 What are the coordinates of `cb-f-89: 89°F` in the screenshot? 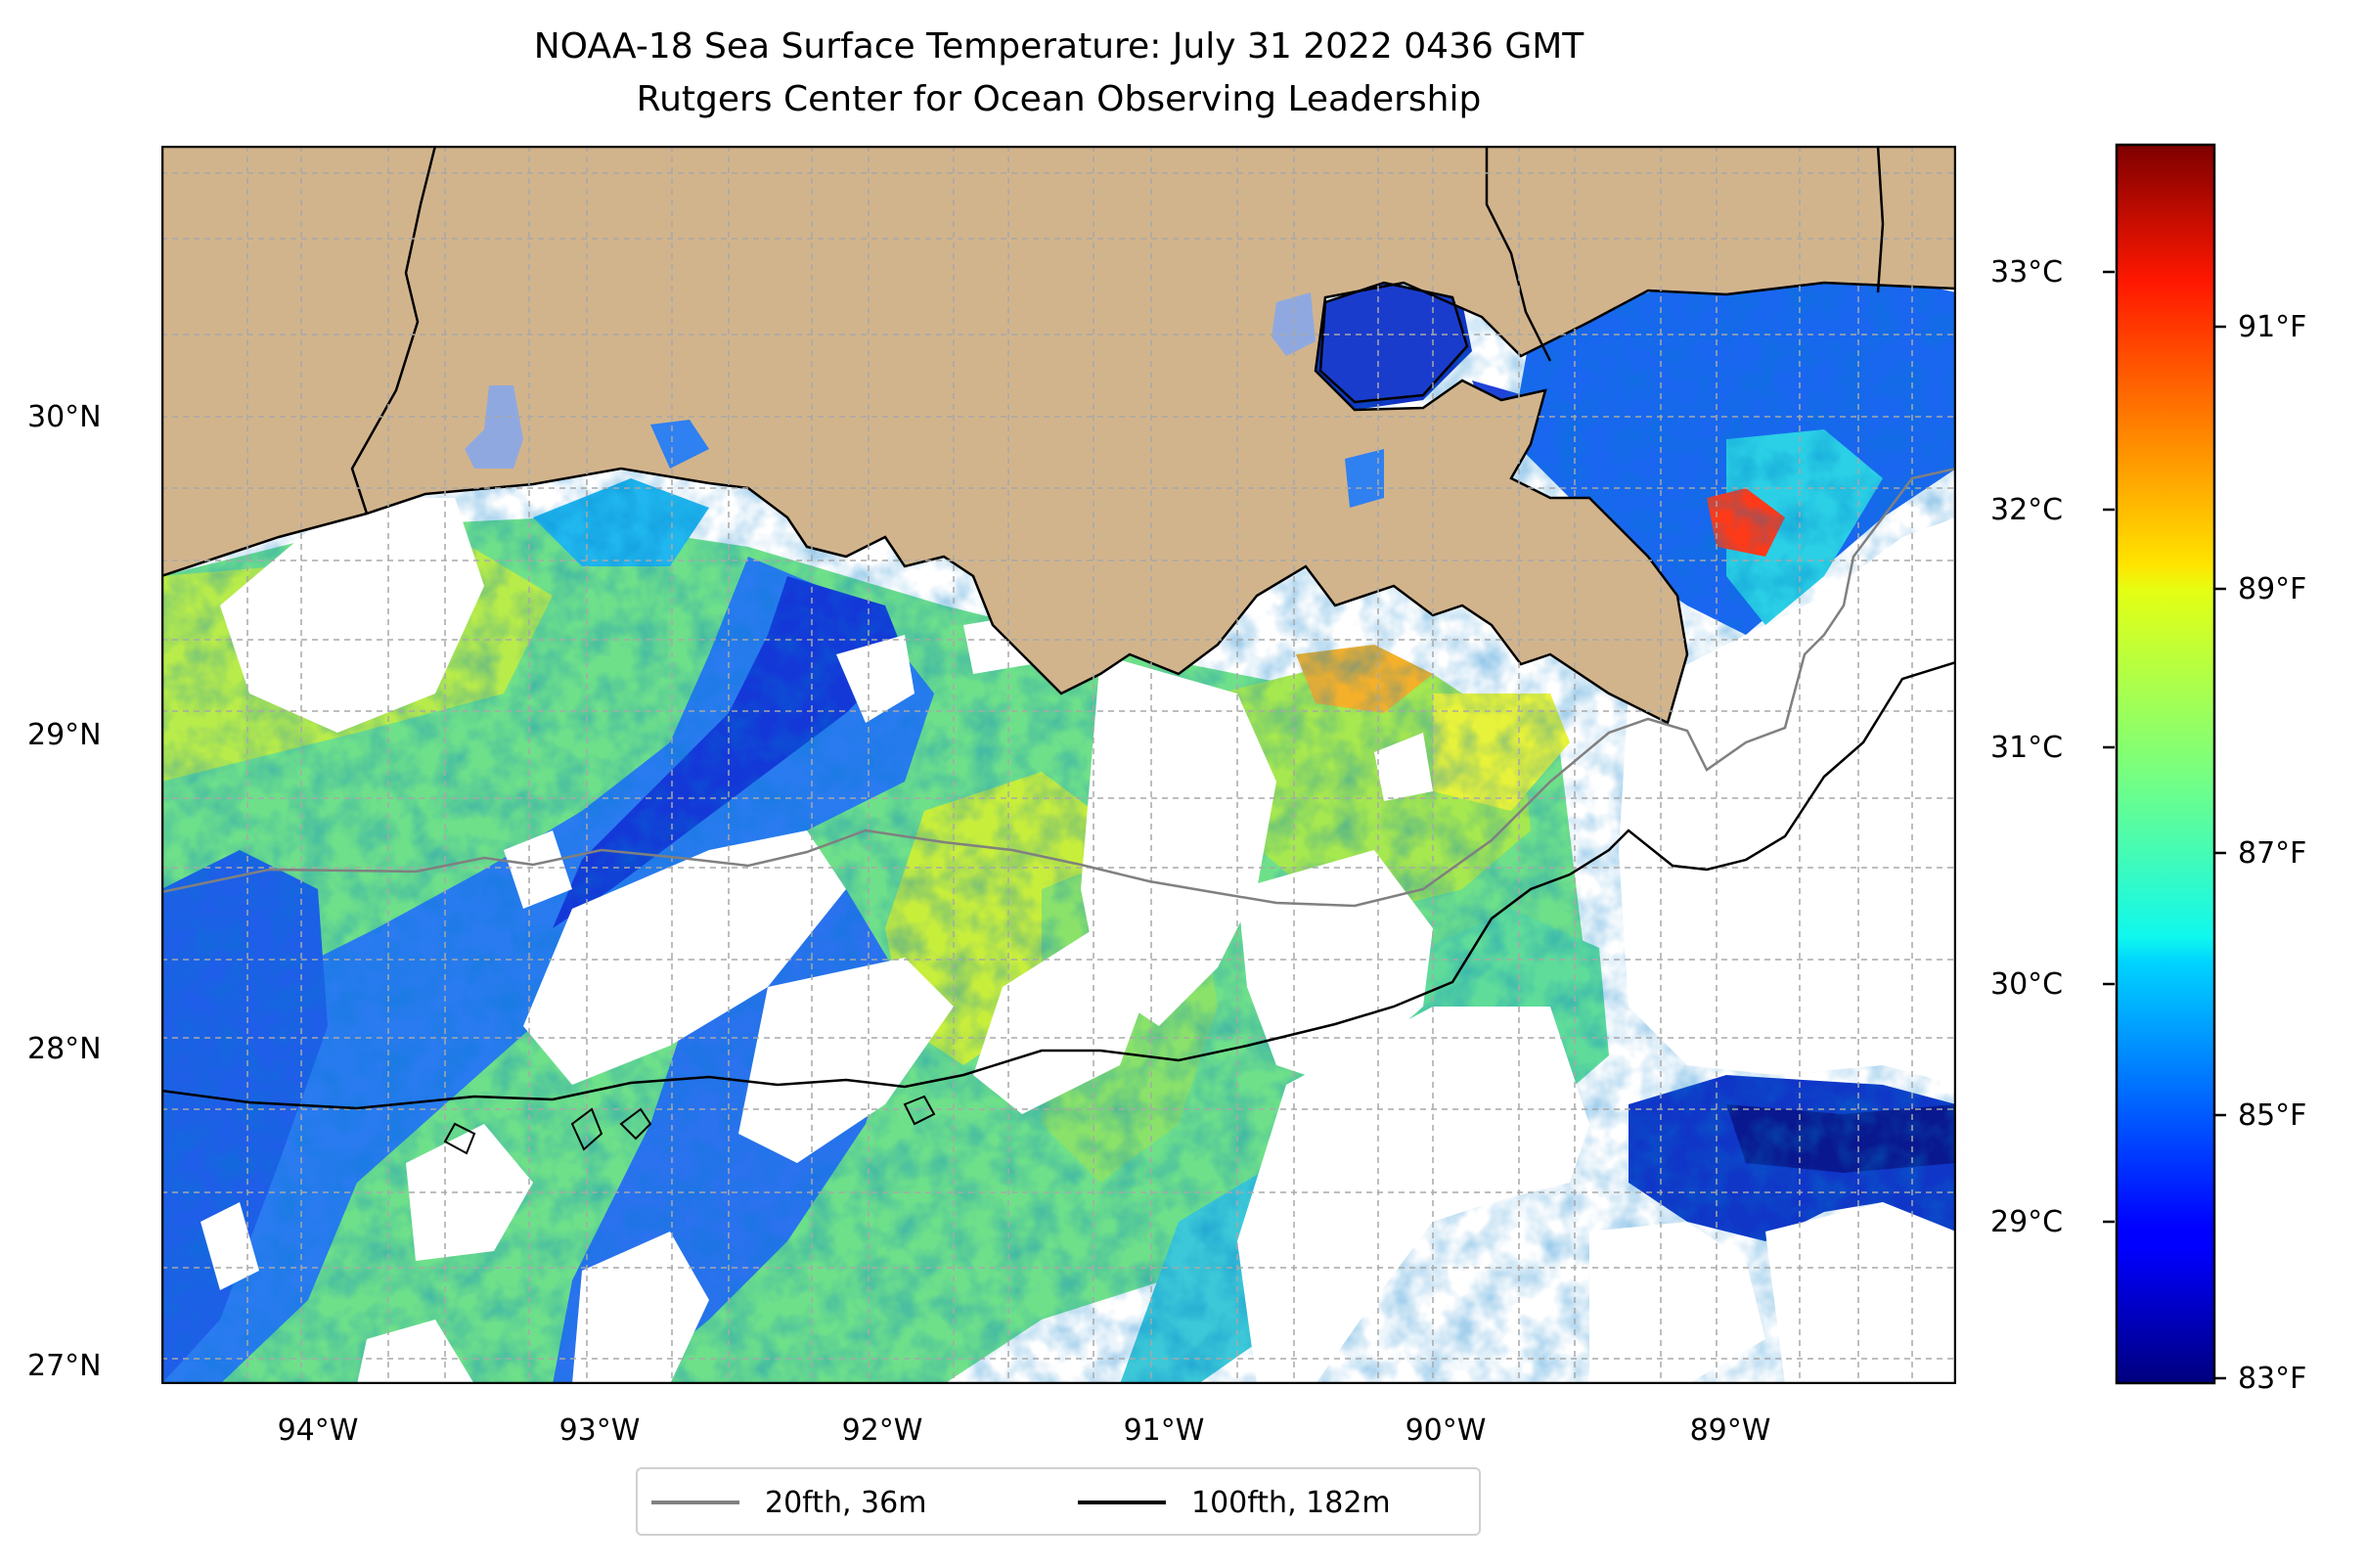 It's located at (2272, 589).